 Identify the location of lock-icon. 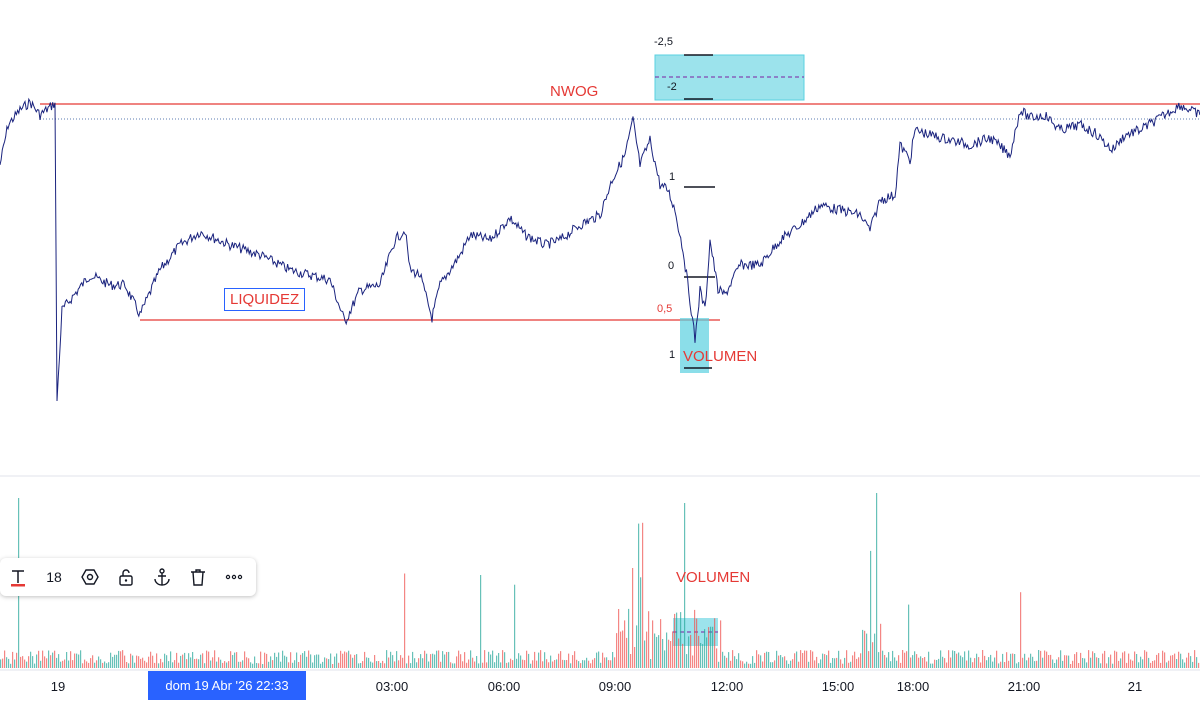
(126, 577).